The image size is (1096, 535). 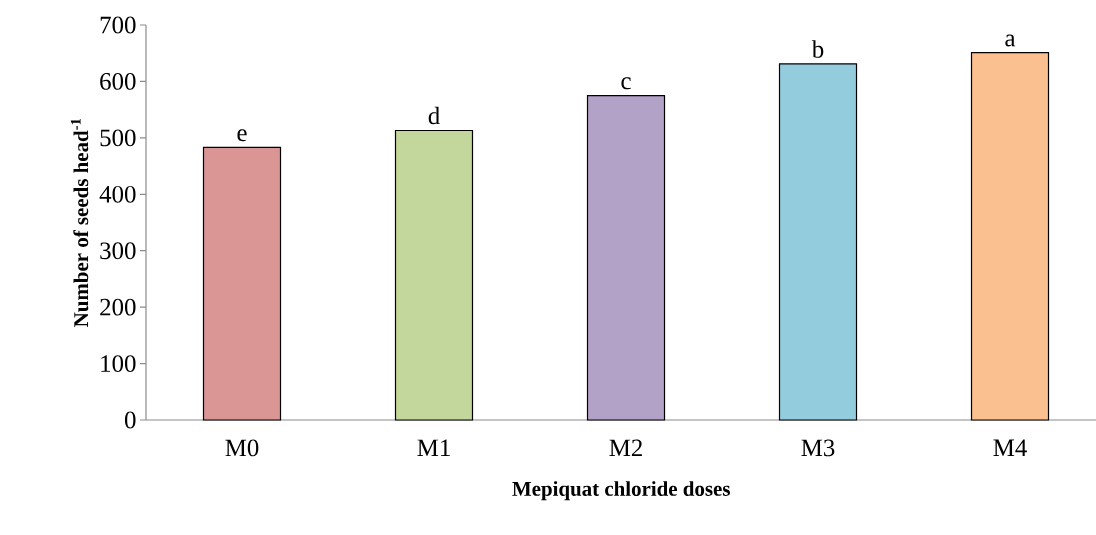 What do you see at coordinates (118, 81) in the screenshot?
I see `y-tick-label: 600` at bounding box center [118, 81].